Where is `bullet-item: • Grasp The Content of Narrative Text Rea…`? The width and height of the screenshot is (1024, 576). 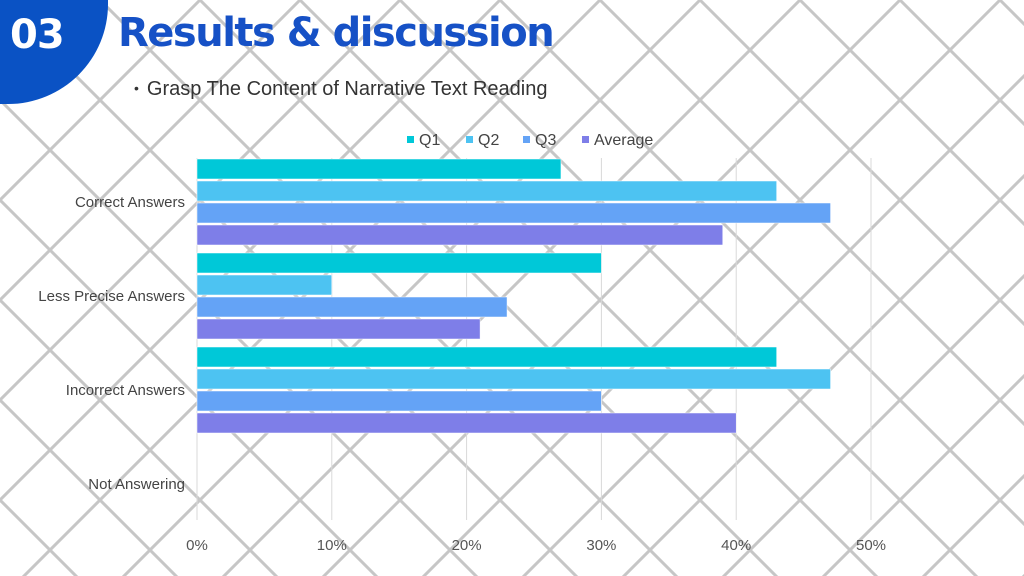 bullet-item: • Grasp The Content of Narrative Text Rea… is located at coordinates (341, 89).